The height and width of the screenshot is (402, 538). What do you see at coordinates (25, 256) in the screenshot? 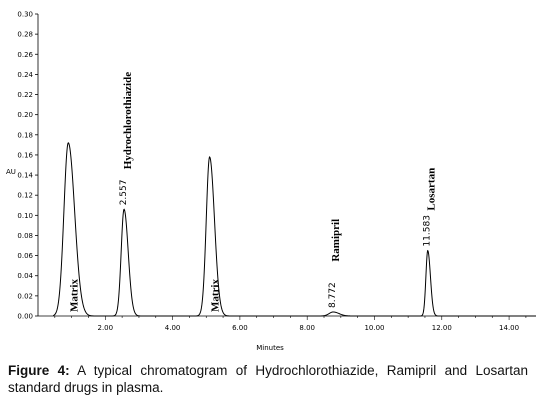
I see `y-tick-label: 0.06` at bounding box center [25, 256].